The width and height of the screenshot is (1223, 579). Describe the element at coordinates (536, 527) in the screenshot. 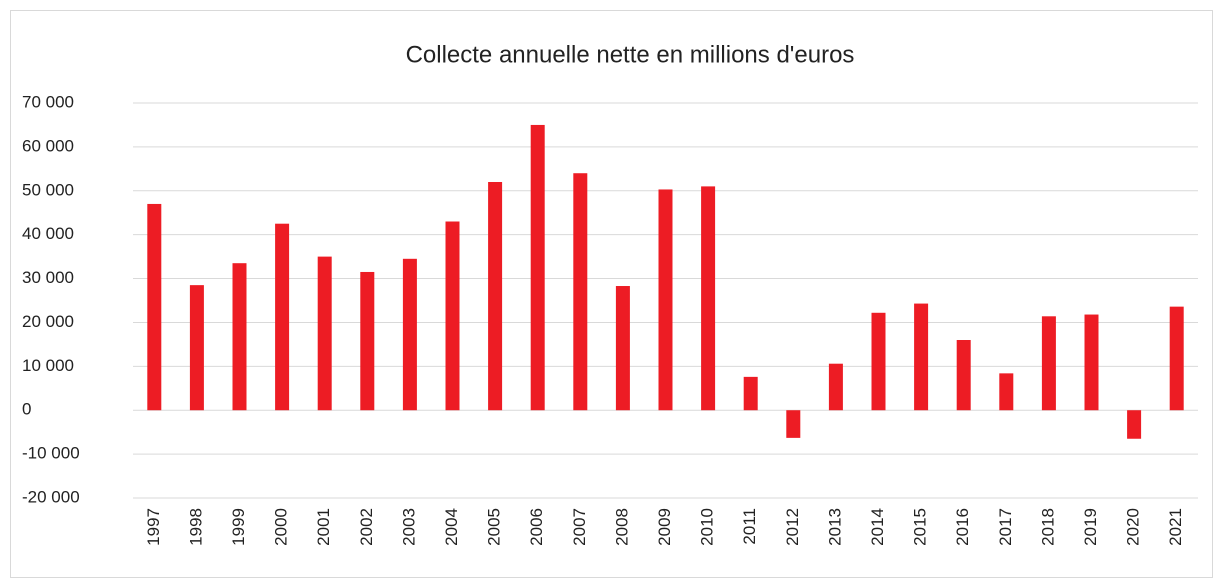

I see `x-tick-label: 2006` at that location.